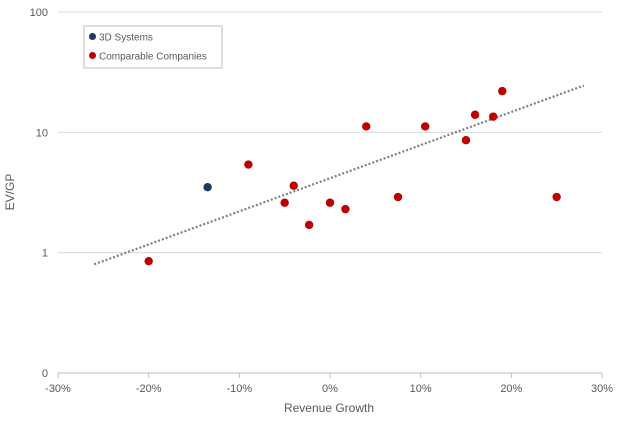 Image resolution: width=640 pixels, height=423 pixels. Describe the element at coordinates (149, 389) in the screenshot. I see `x-tick-label: -20%` at that location.